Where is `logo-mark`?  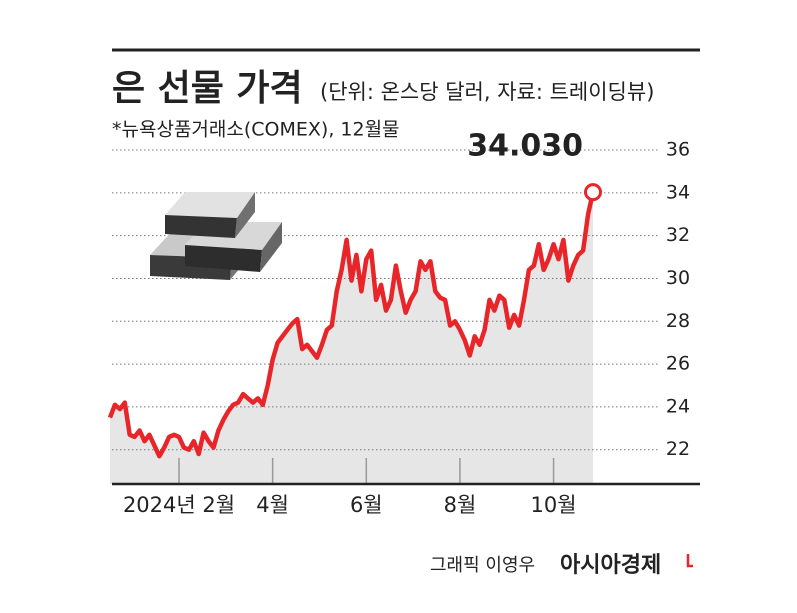 logo-mark is located at coordinates (689, 561).